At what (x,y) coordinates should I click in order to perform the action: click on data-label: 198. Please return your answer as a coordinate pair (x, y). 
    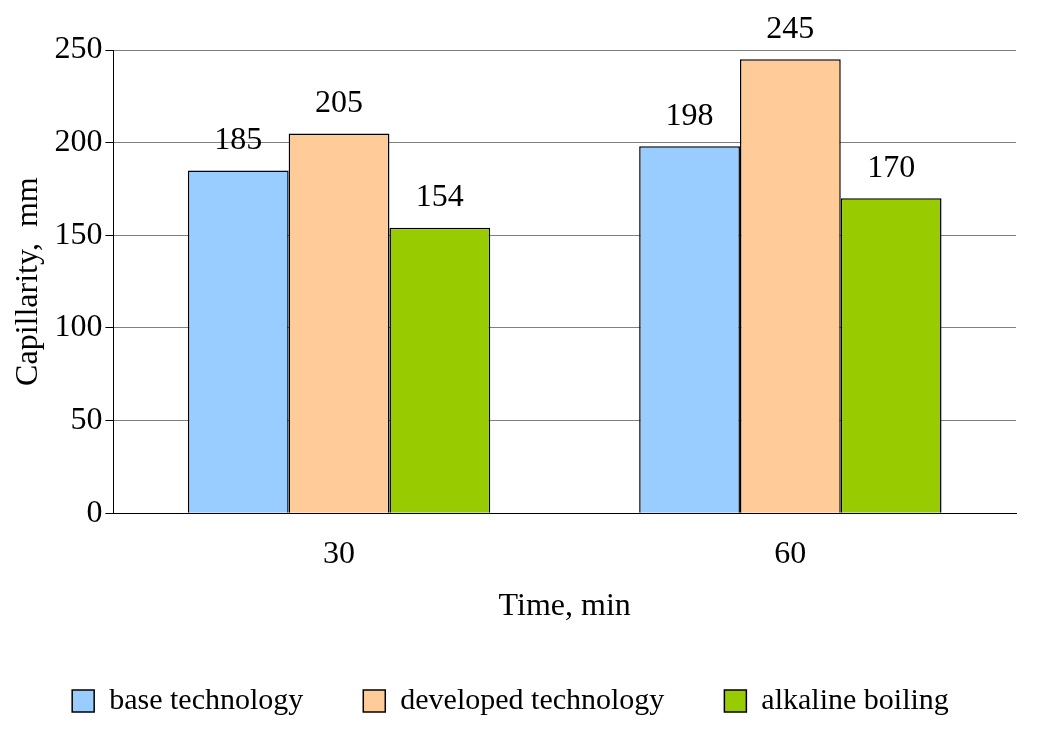
    Looking at the image, I should click on (689, 113).